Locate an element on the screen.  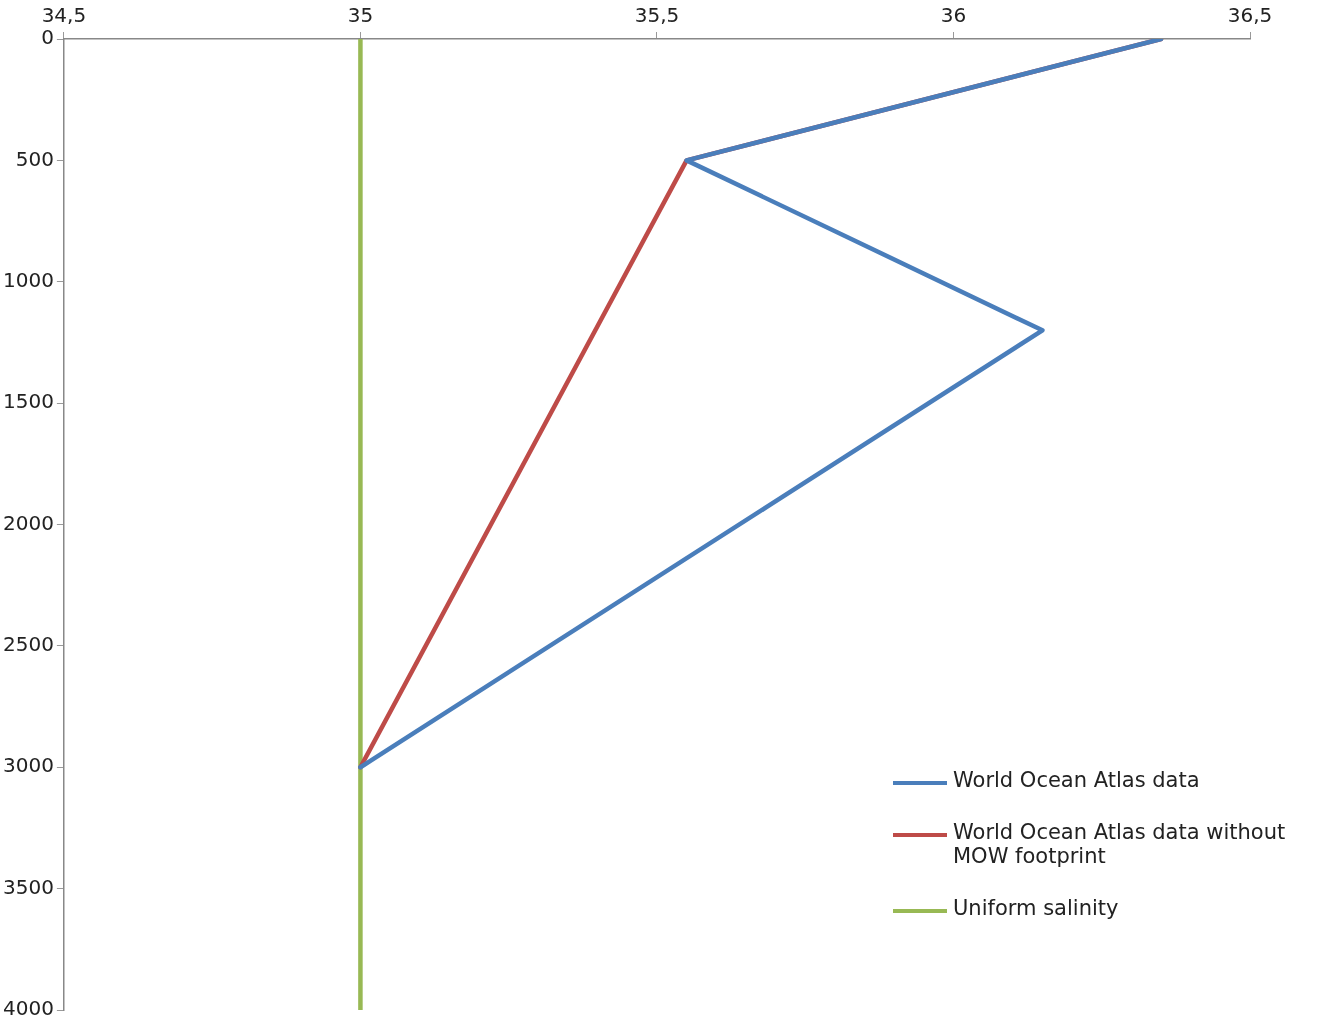
x-tick-label: 34,5 is located at coordinates (64, 15).